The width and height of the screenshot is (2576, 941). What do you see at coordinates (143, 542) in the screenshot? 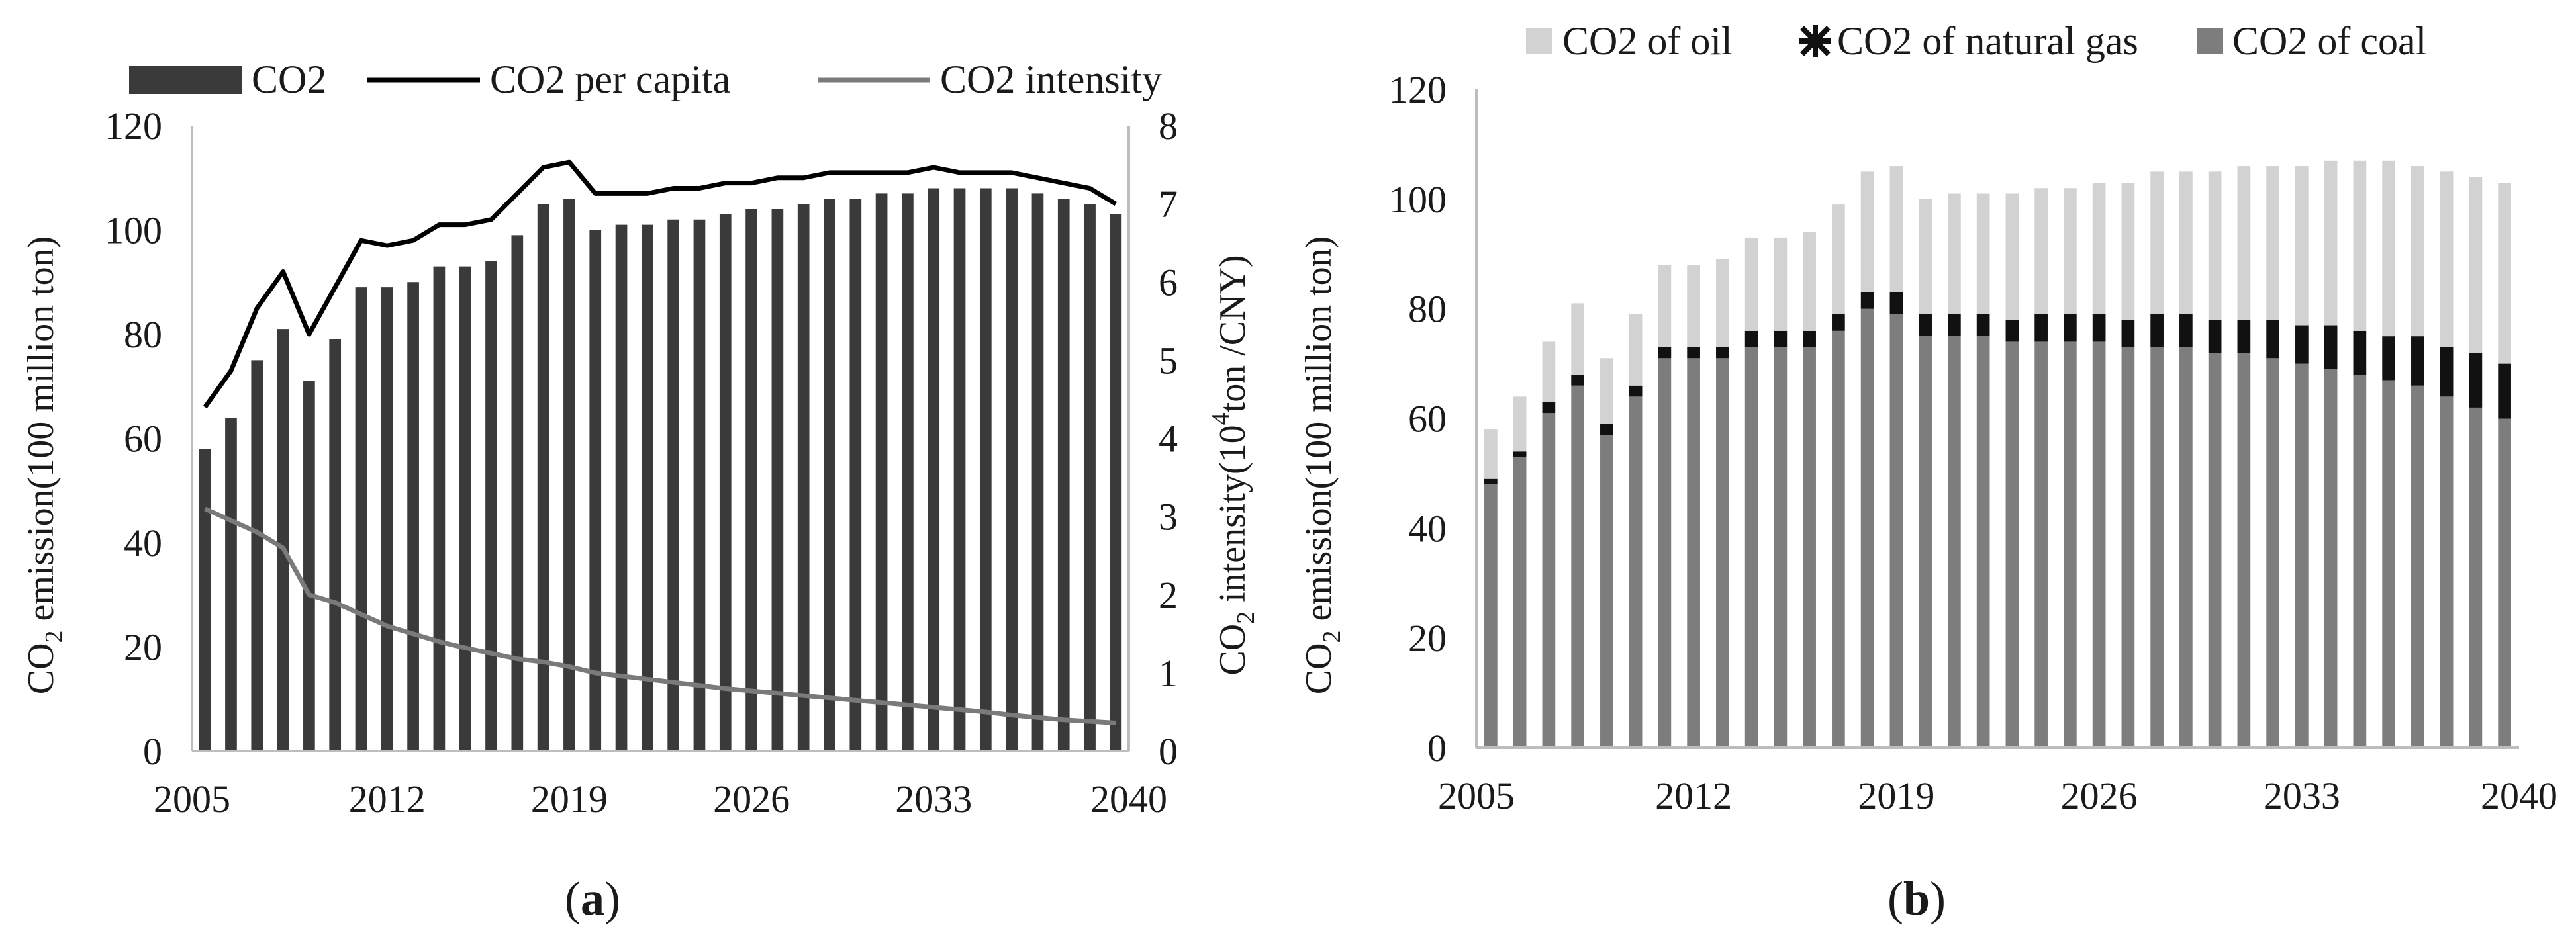
I see `y-tick-left-a: 40` at bounding box center [143, 542].